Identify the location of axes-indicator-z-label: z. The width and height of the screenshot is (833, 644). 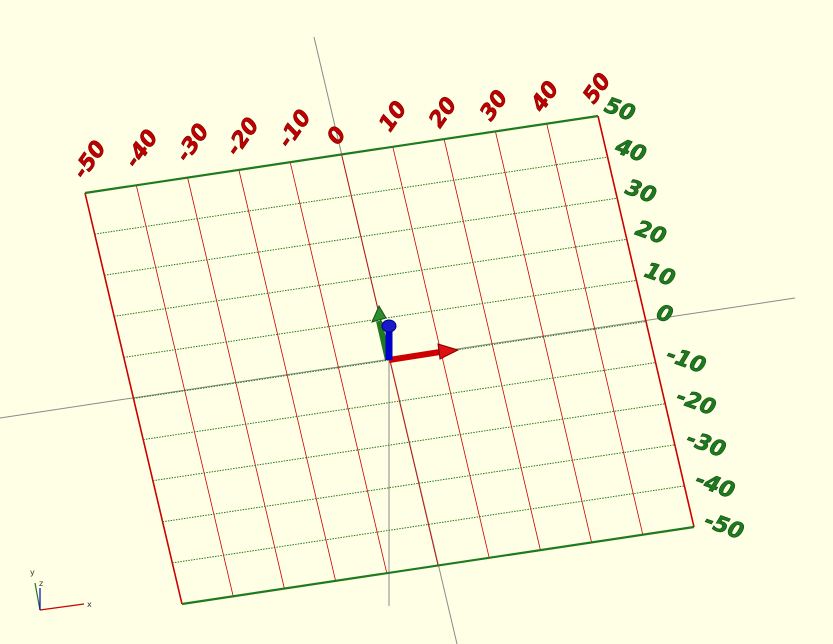
(41, 583).